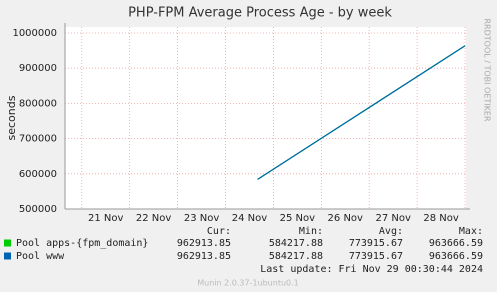 The width and height of the screenshot is (497, 292). Describe the element at coordinates (346, 218) in the screenshot. I see `x-tick-label: 26 Nov` at that location.